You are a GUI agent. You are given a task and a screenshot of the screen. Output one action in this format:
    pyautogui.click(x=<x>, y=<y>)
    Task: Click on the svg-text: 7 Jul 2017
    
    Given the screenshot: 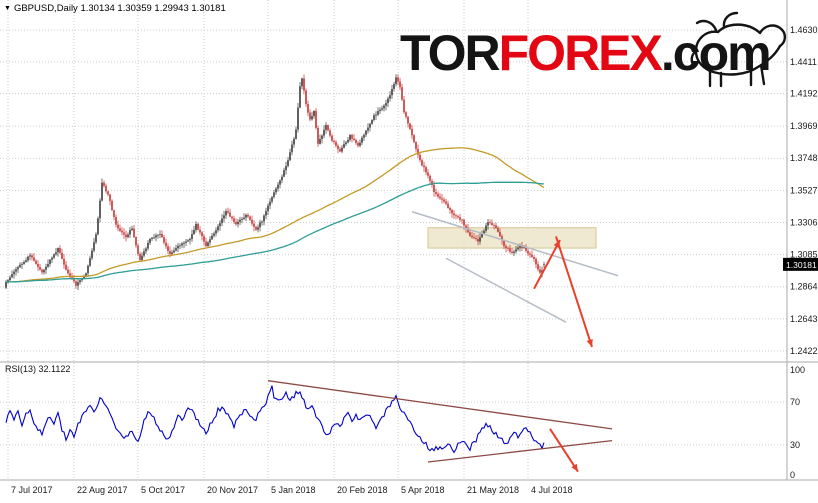 What is the action you would take?
    pyautogui.click(x=32, y=490)
    